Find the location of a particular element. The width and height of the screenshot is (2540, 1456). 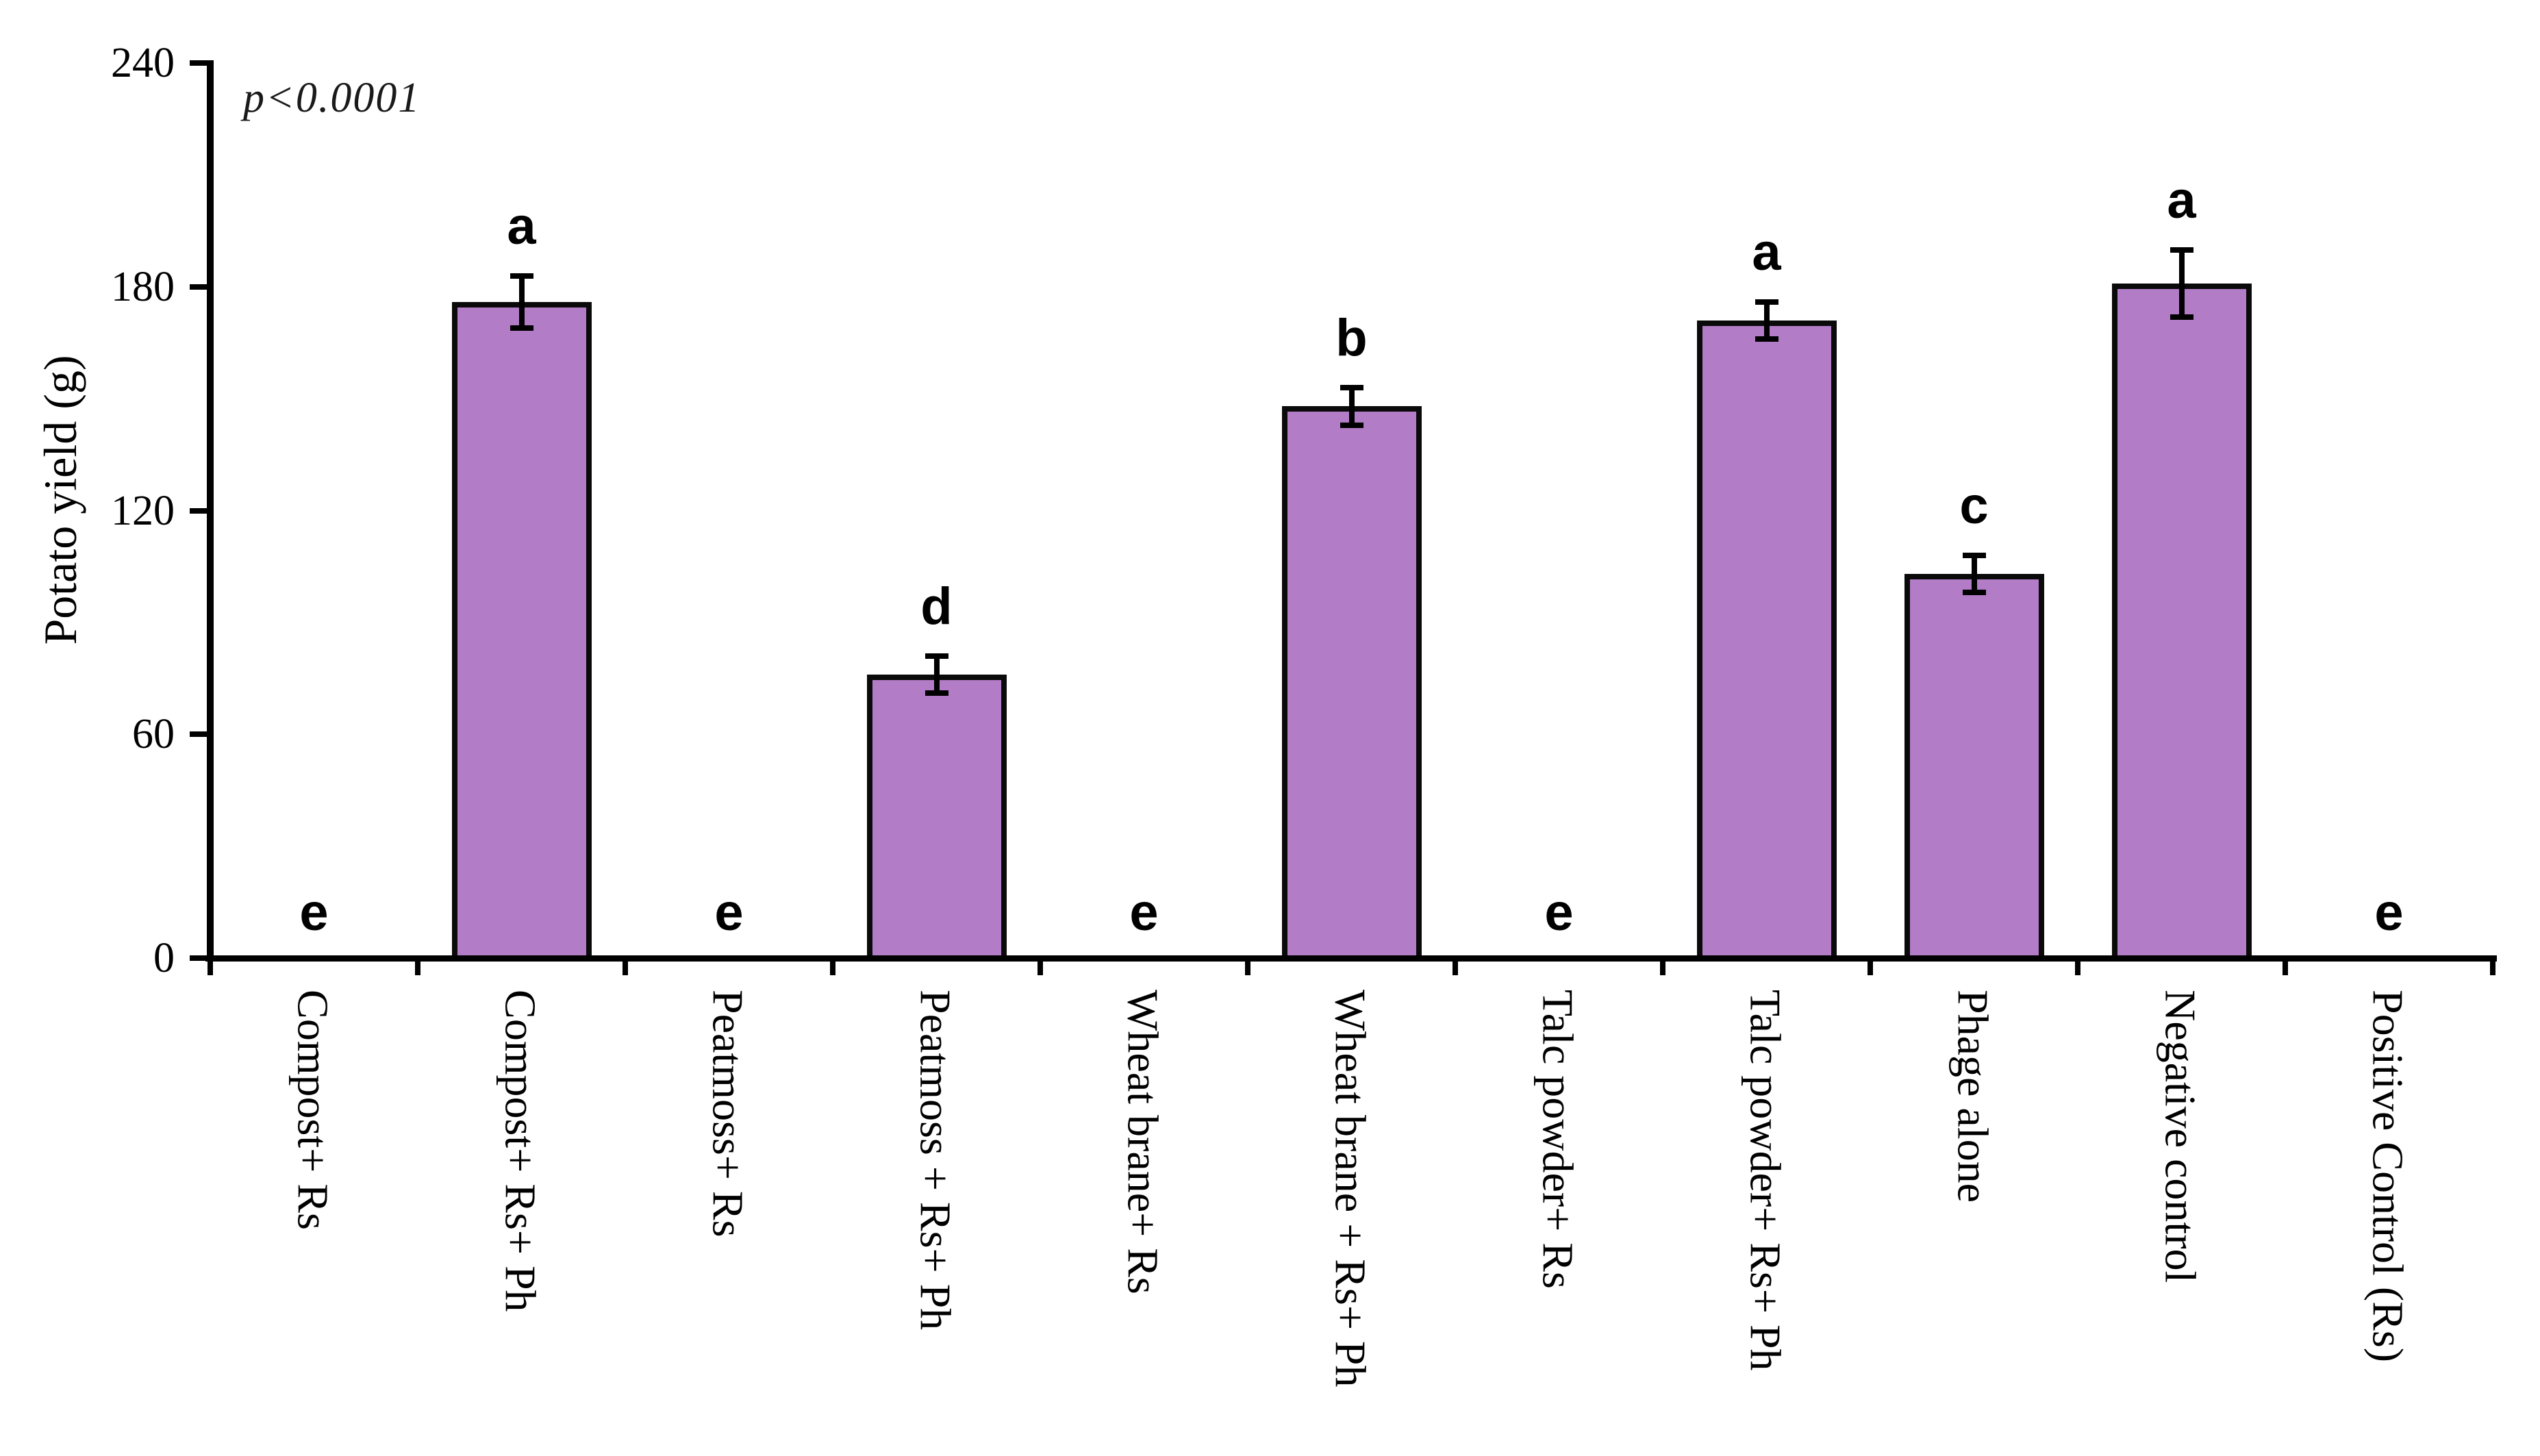

significance-letter-1: a is located at coordinates (521, 226).